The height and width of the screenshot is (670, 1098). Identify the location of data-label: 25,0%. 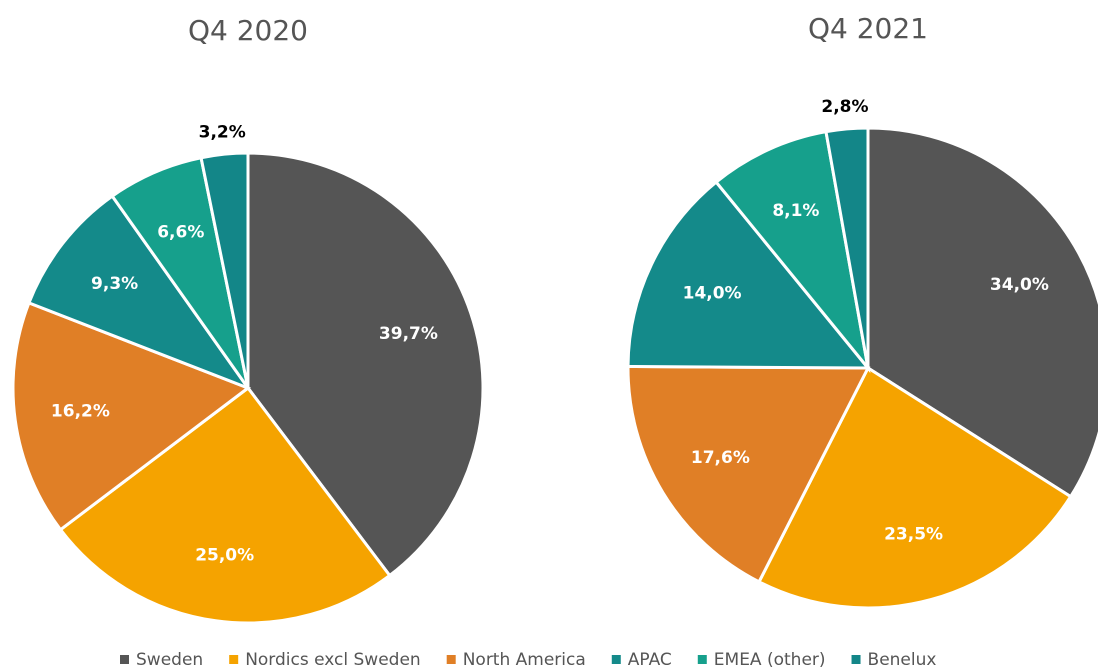
(224, 556).